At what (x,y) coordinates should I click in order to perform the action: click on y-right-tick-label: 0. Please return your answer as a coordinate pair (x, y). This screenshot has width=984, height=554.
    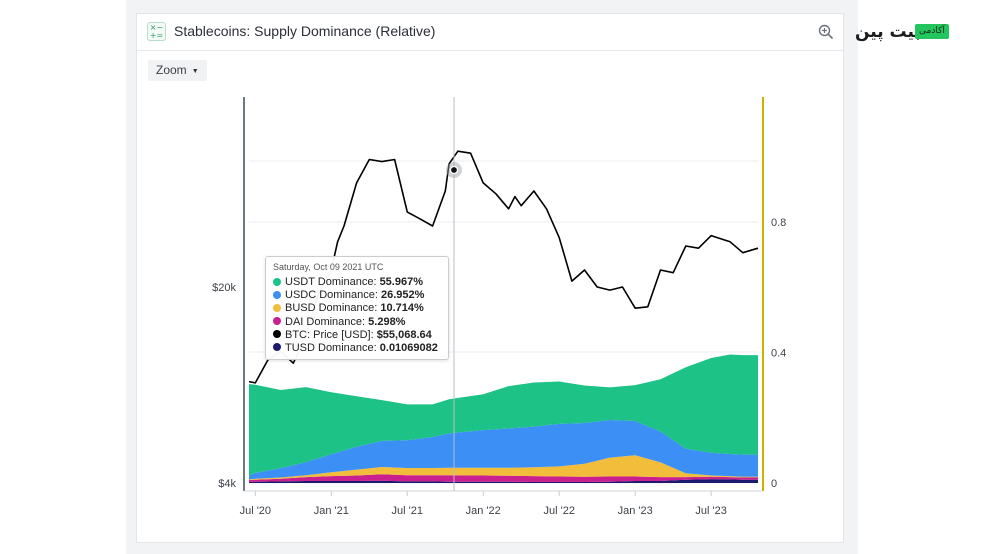
    Looking at the image, I should click on (774, 484).